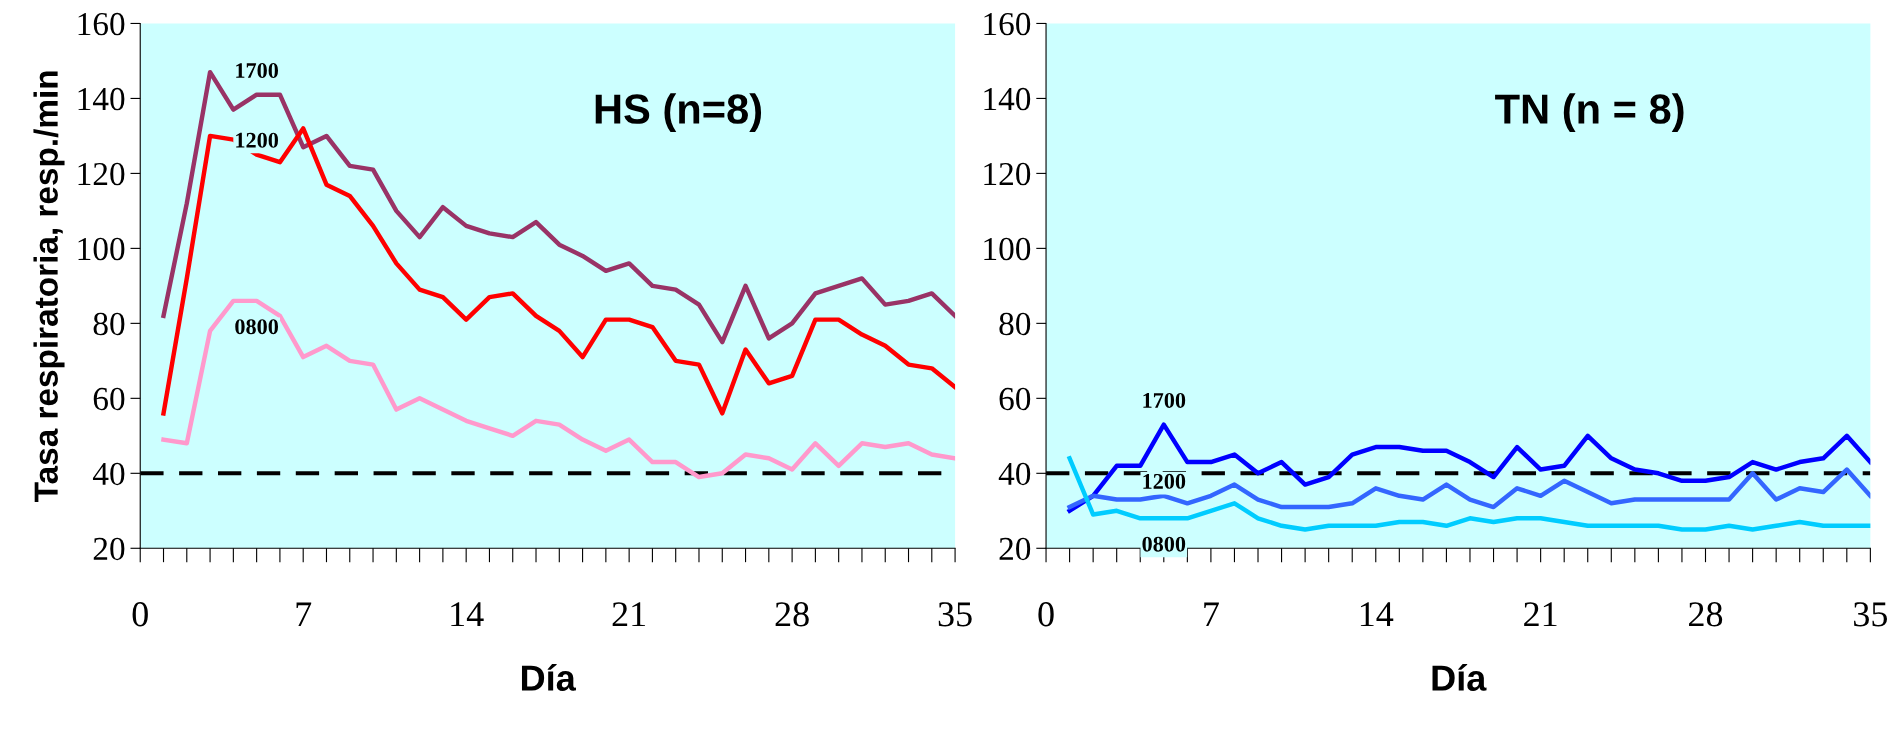  I want to click on text: HS (n=8), so click(678, 113).